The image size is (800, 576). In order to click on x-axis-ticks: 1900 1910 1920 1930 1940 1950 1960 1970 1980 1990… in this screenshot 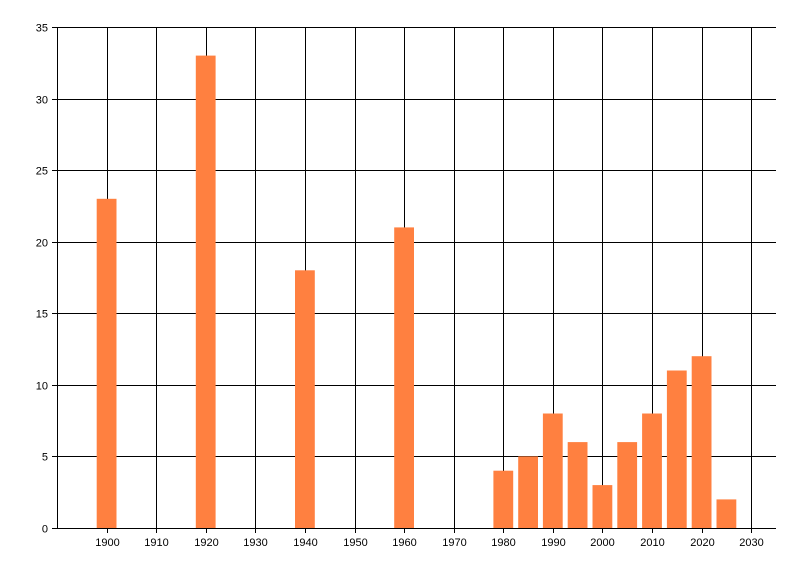, I will do `click(429, 538)`.